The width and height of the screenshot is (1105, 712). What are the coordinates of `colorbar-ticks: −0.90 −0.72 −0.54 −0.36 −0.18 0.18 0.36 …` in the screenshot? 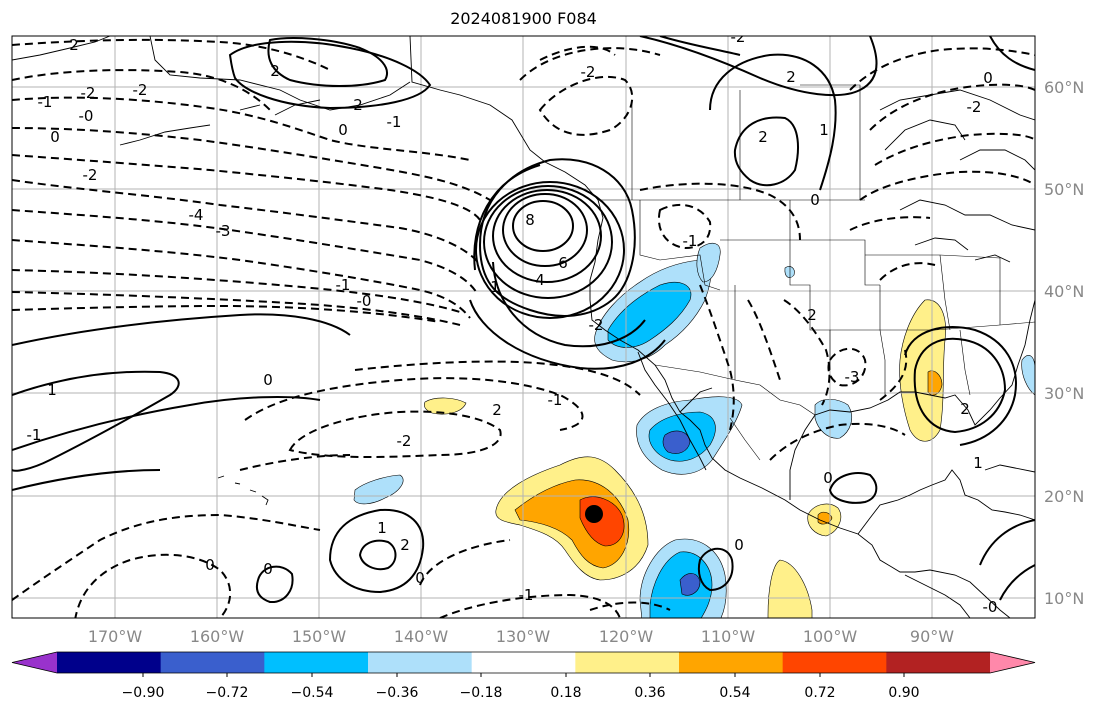 It's located at (521, 693).